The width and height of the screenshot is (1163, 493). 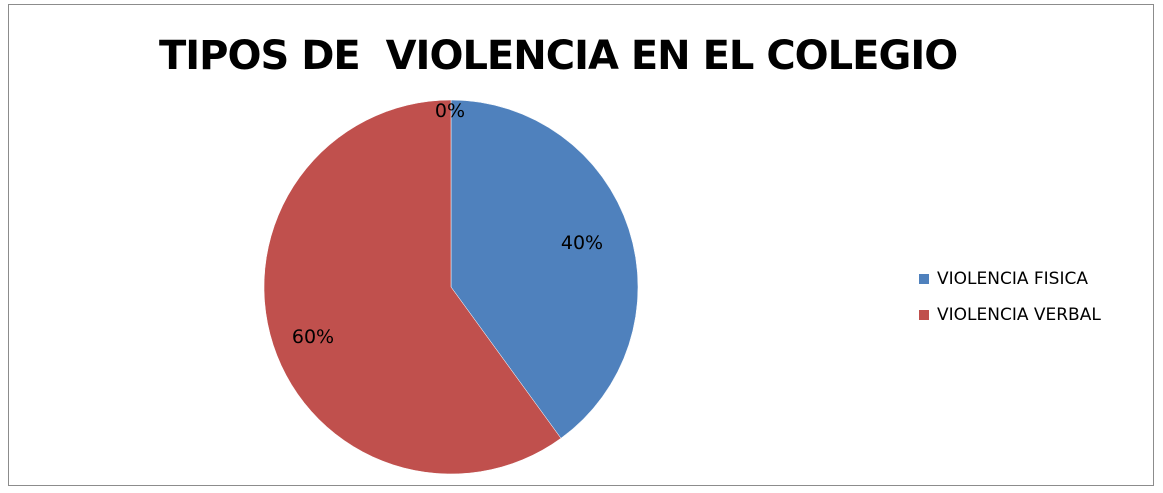 I want to click on data-label-violencia-fisica: 40%, so click(x=582, y=243).